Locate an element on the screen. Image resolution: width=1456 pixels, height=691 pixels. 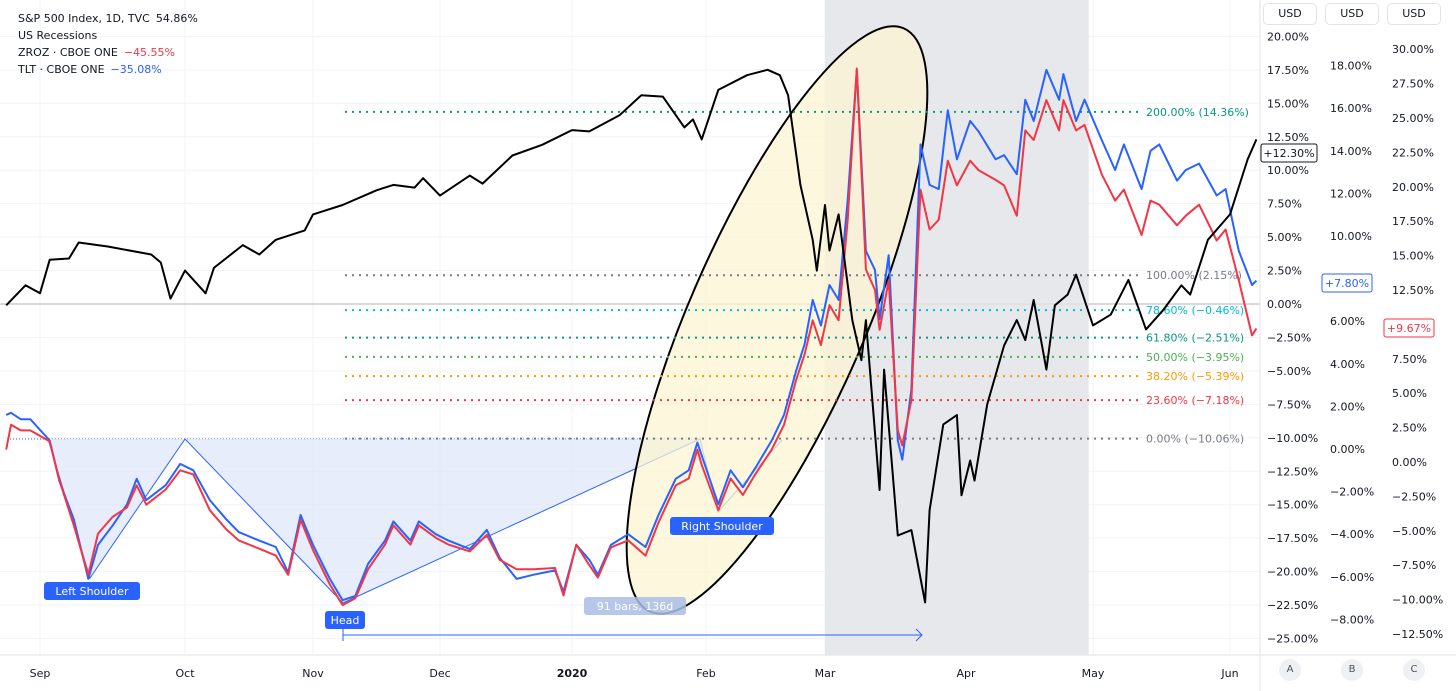
axis-a-tick: −10.00% is located at coordinates (1292, 438).